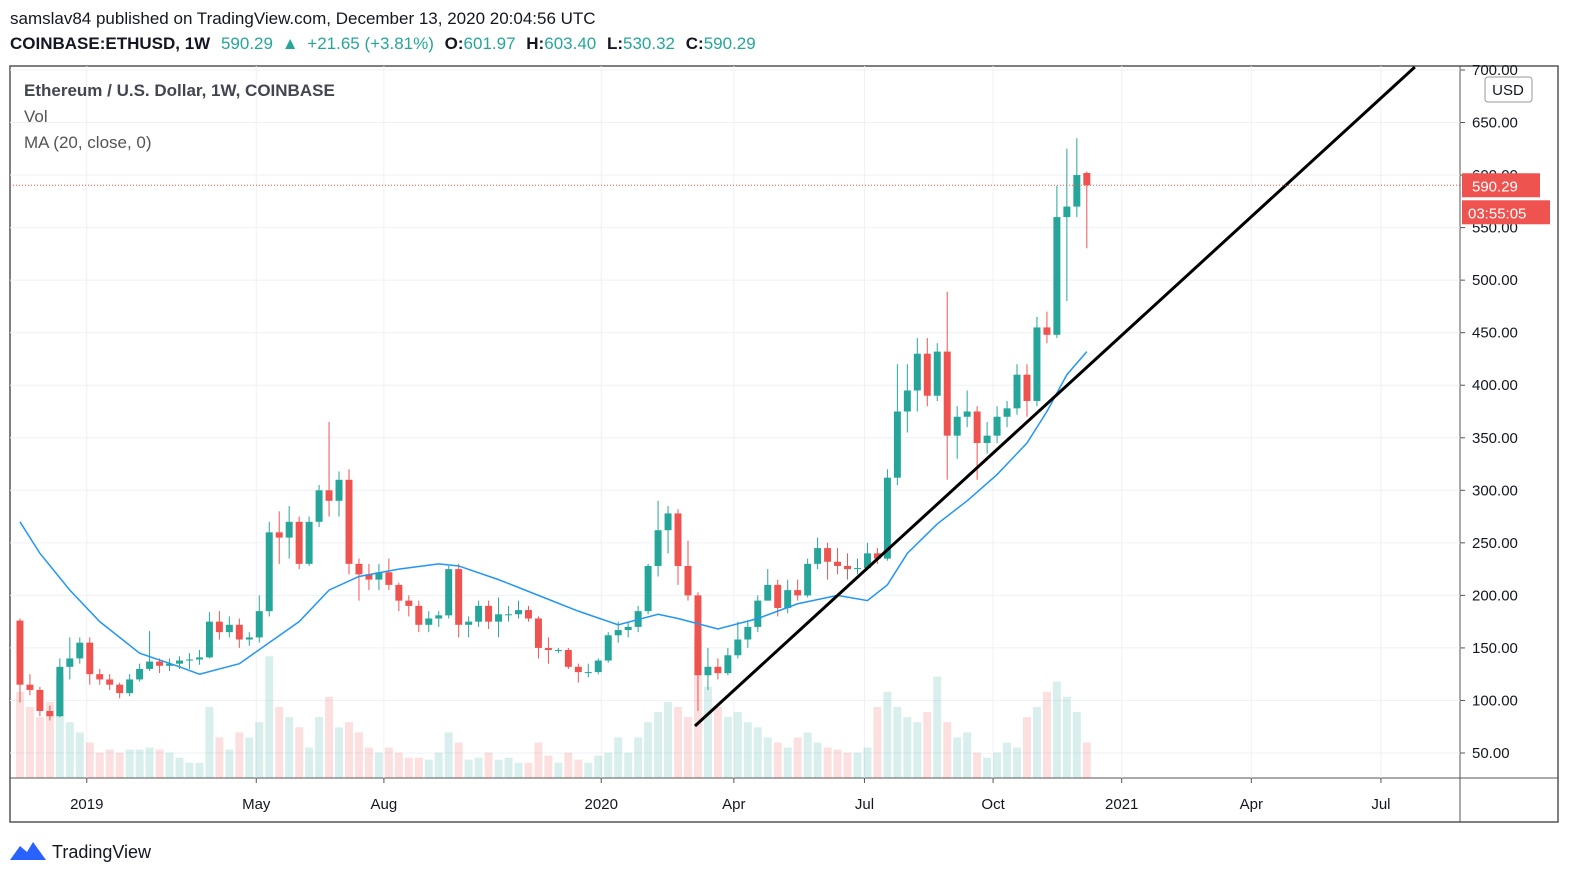  Describe the element at coordinates (570, 43) in the screenshot. I see `ohlc-value: 603.40` at that location.